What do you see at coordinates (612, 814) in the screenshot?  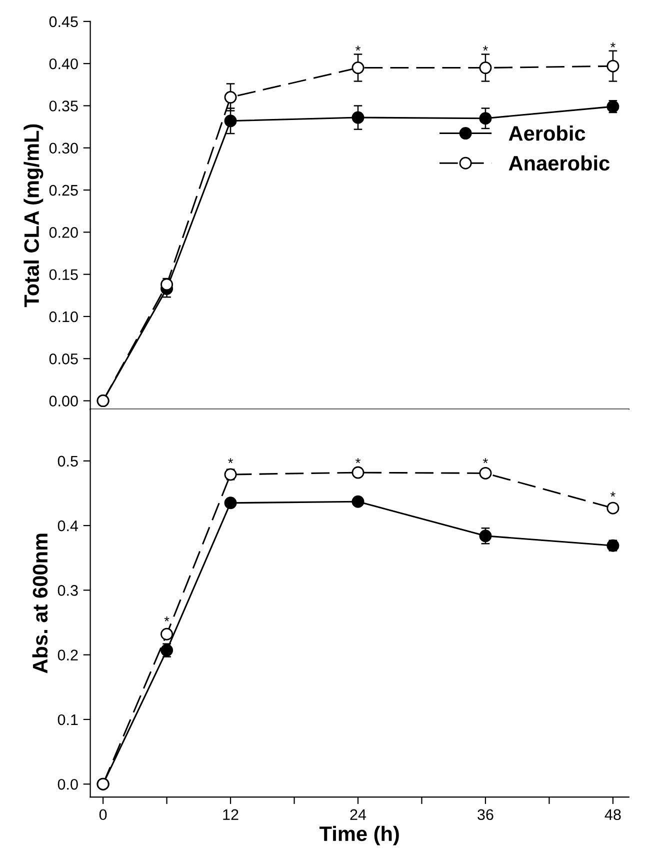 I see `x-tick-label: 48` at bounding box center [612, 814].